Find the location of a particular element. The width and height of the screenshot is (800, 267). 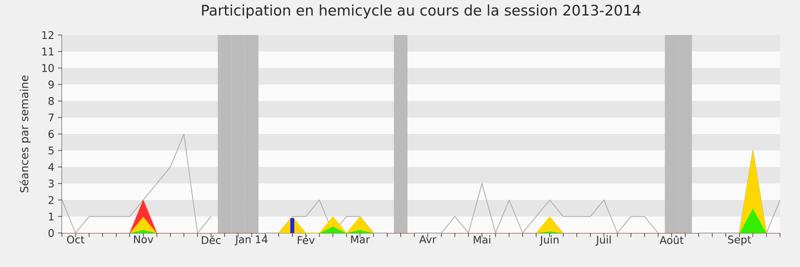

x-tick-label: Sept is located at coordinates (740, 241).